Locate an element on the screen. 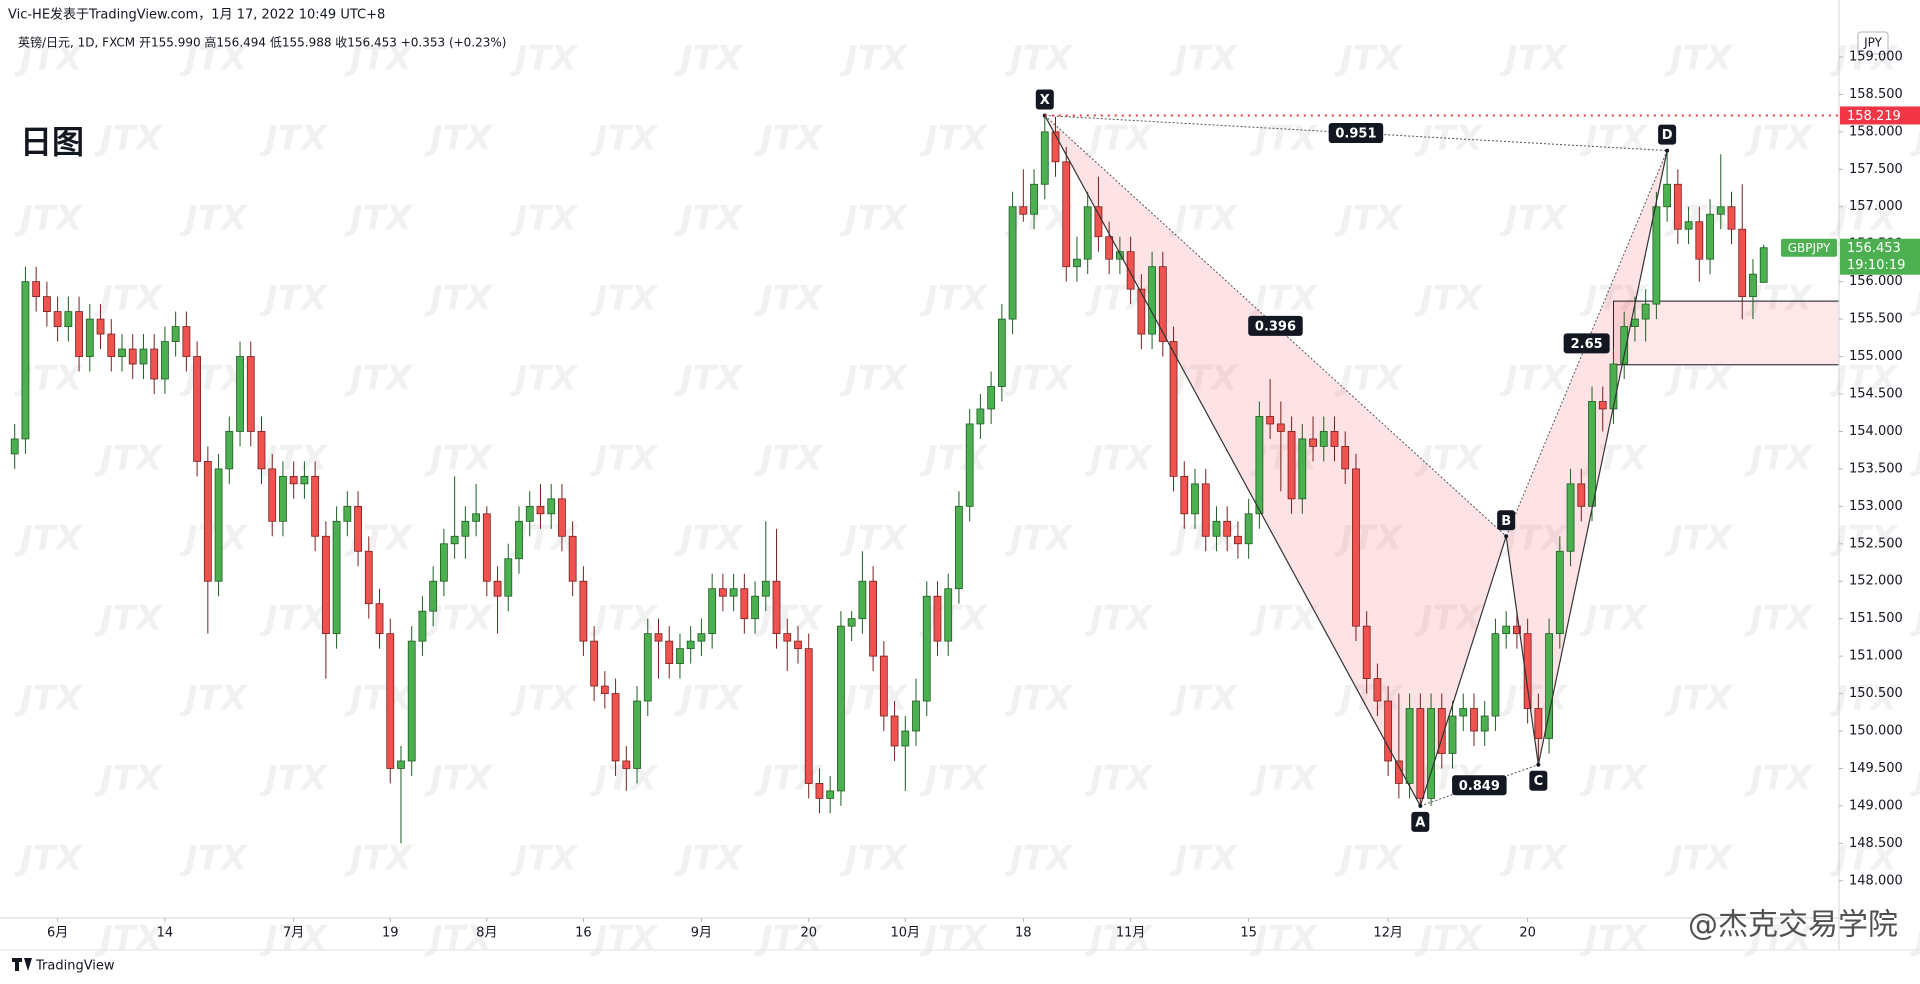 This screenshot has width=1920, height=984. currency-box is located at coordinates (1873, 43).